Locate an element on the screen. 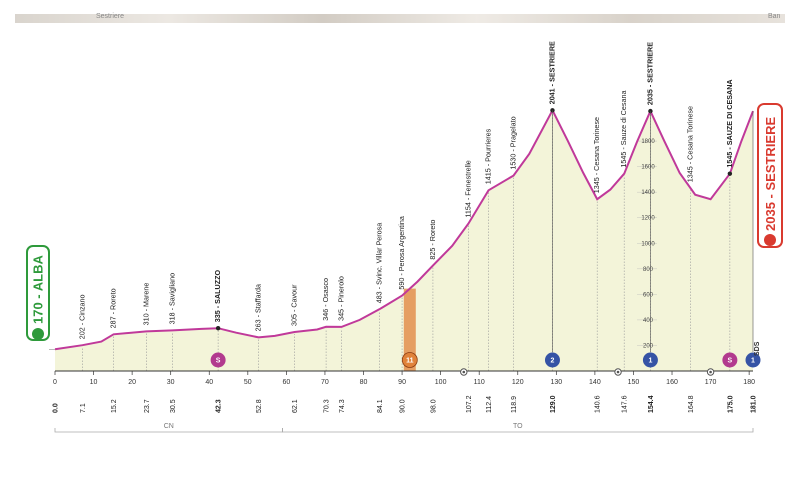 This screenshot has width=800, height=484. km-distance-label: 84.1 is located at coordinates (380, 406).